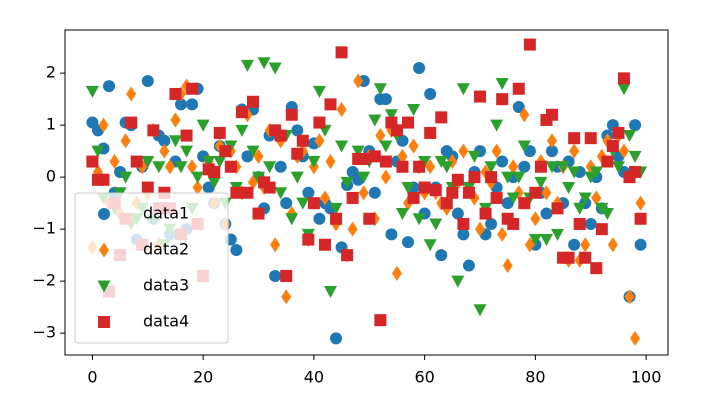  I want to click on legend-label: data1, so click(166, 213).